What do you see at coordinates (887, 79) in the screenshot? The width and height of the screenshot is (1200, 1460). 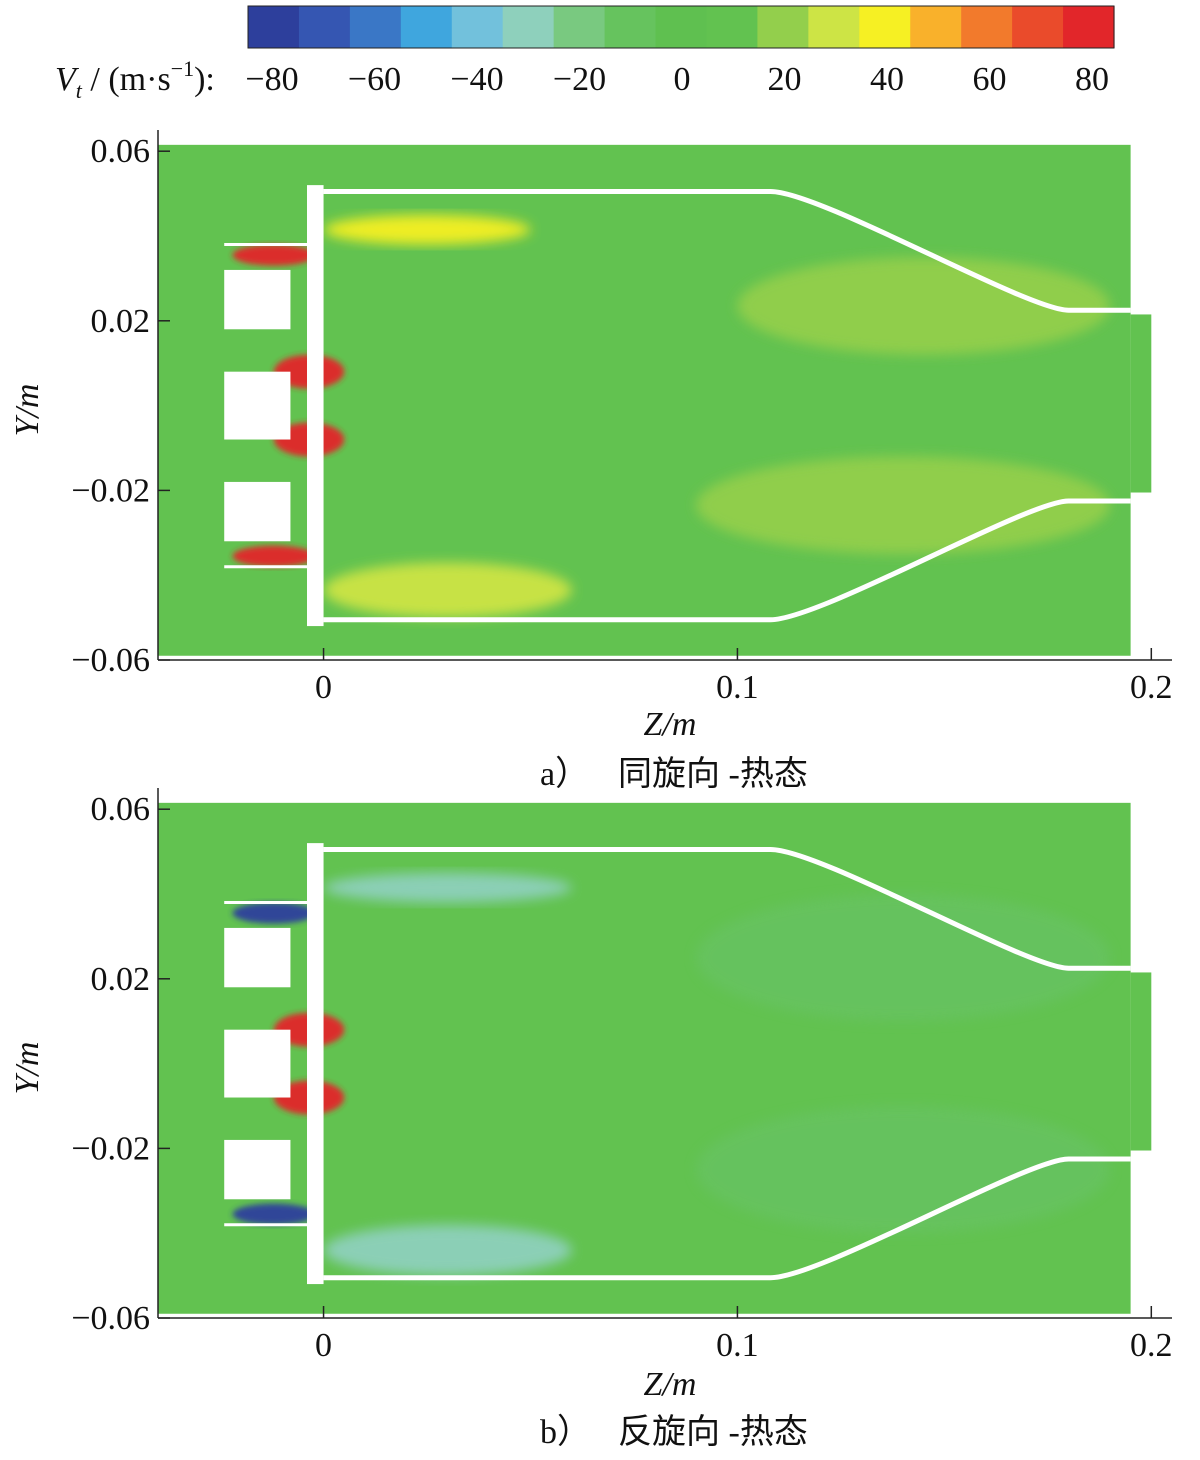 I see `colorbar-tick-label: 40` at bounding box center [887, 79].